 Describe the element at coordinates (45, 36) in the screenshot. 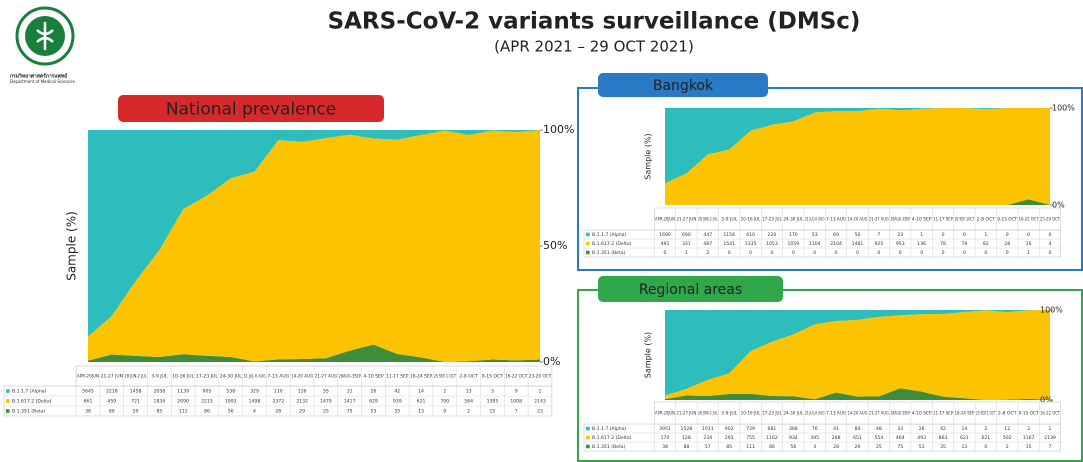

I see `logo-icon` at that location.